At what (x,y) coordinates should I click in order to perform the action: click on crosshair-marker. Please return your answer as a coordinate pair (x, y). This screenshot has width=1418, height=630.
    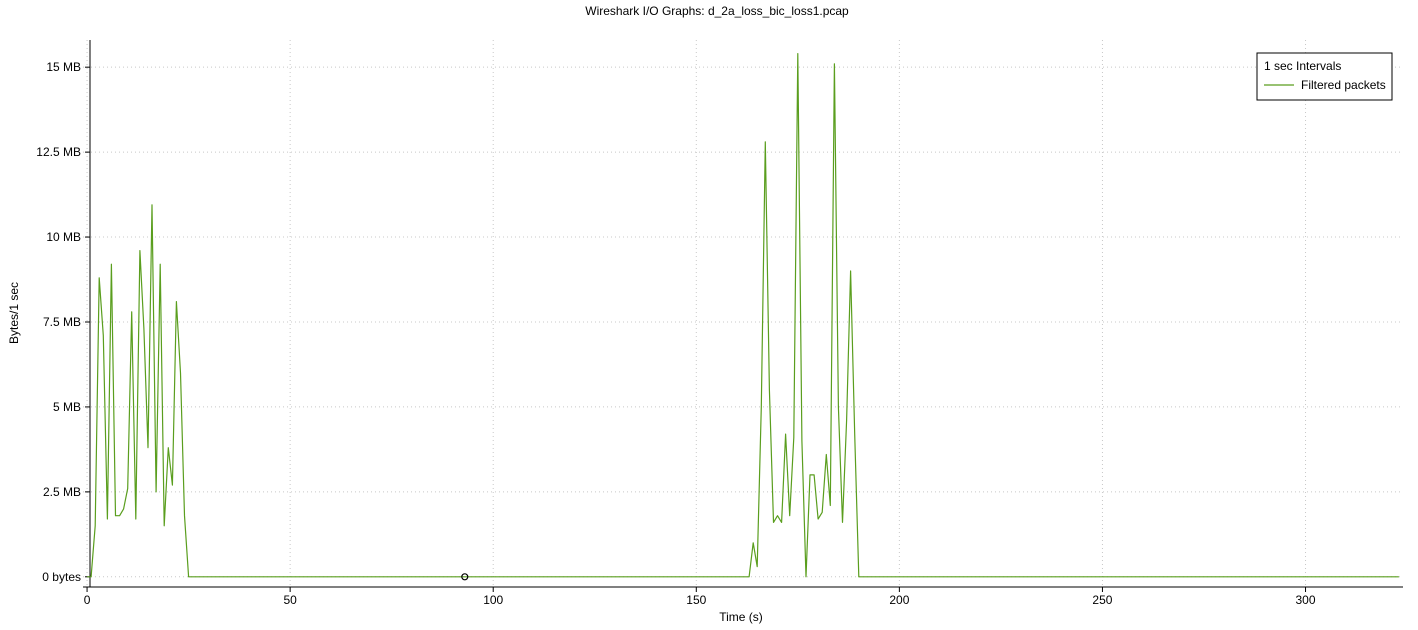
    Looking at the image, I should click on (465, 577).